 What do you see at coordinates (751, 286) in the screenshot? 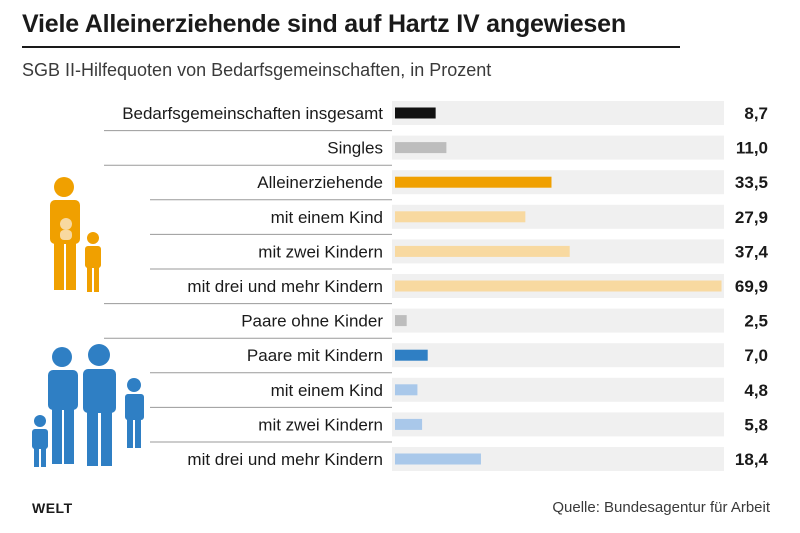
I see `value-label: 69,9` at bounding box center [751, 286].